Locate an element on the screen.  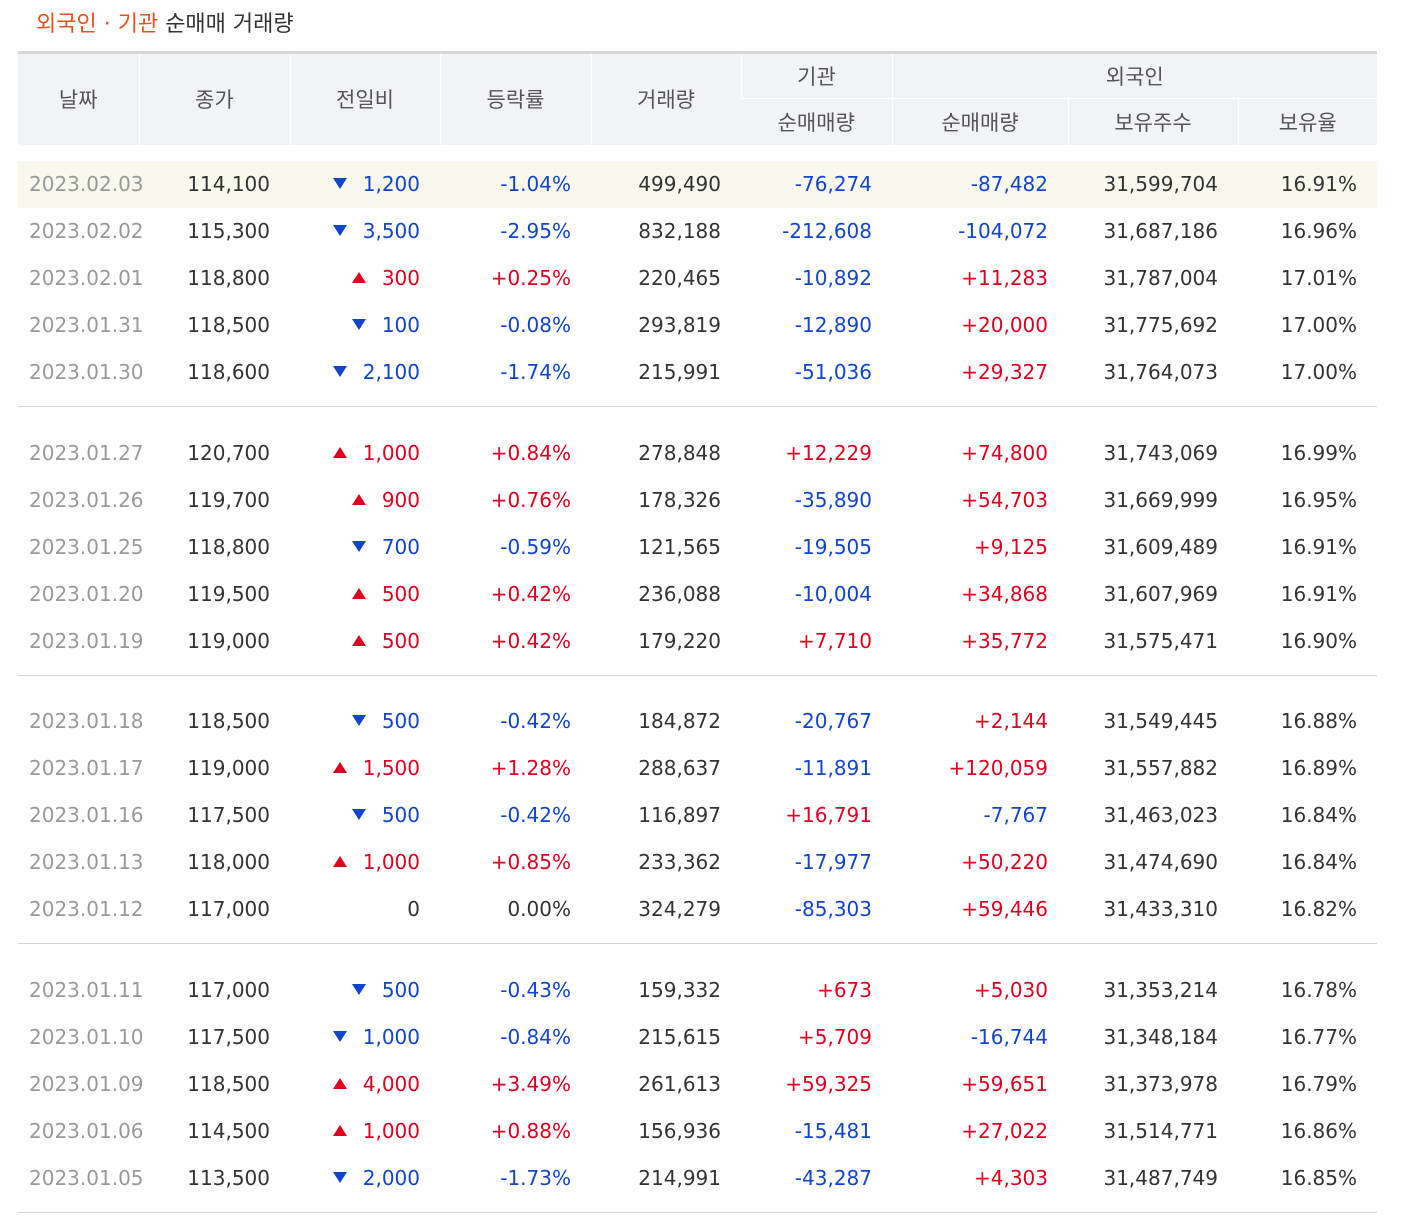
change-value: 700 is located at coordinates (400, 546).